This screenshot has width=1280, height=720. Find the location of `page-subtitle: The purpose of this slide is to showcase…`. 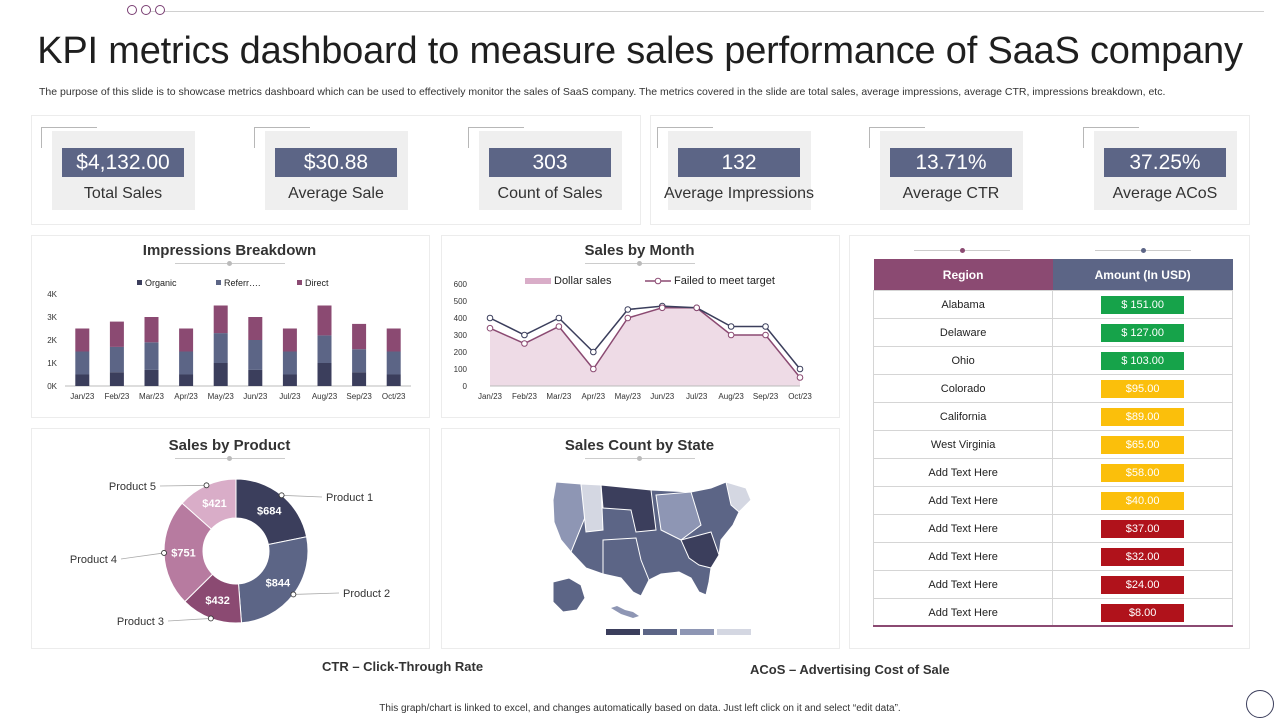

page-subtitle: The purpose of this slide is to showcase… is located at coordinates (602, 92).